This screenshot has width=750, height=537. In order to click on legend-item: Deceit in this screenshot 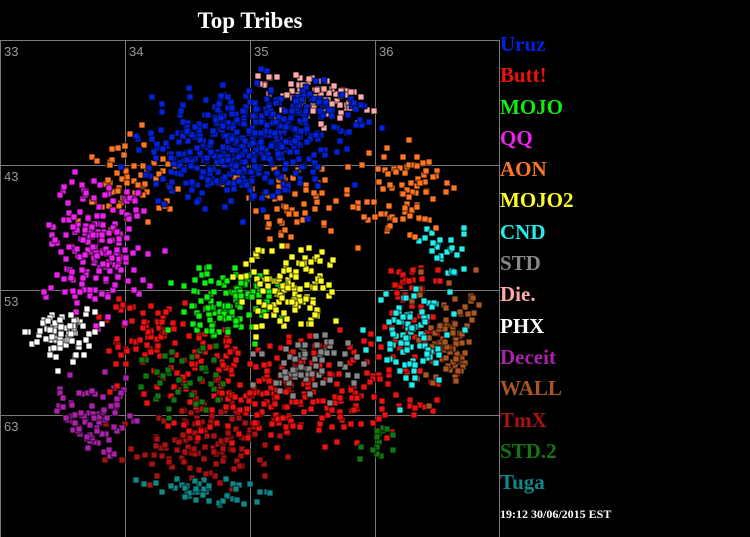, I will do `click(528, 356)`.